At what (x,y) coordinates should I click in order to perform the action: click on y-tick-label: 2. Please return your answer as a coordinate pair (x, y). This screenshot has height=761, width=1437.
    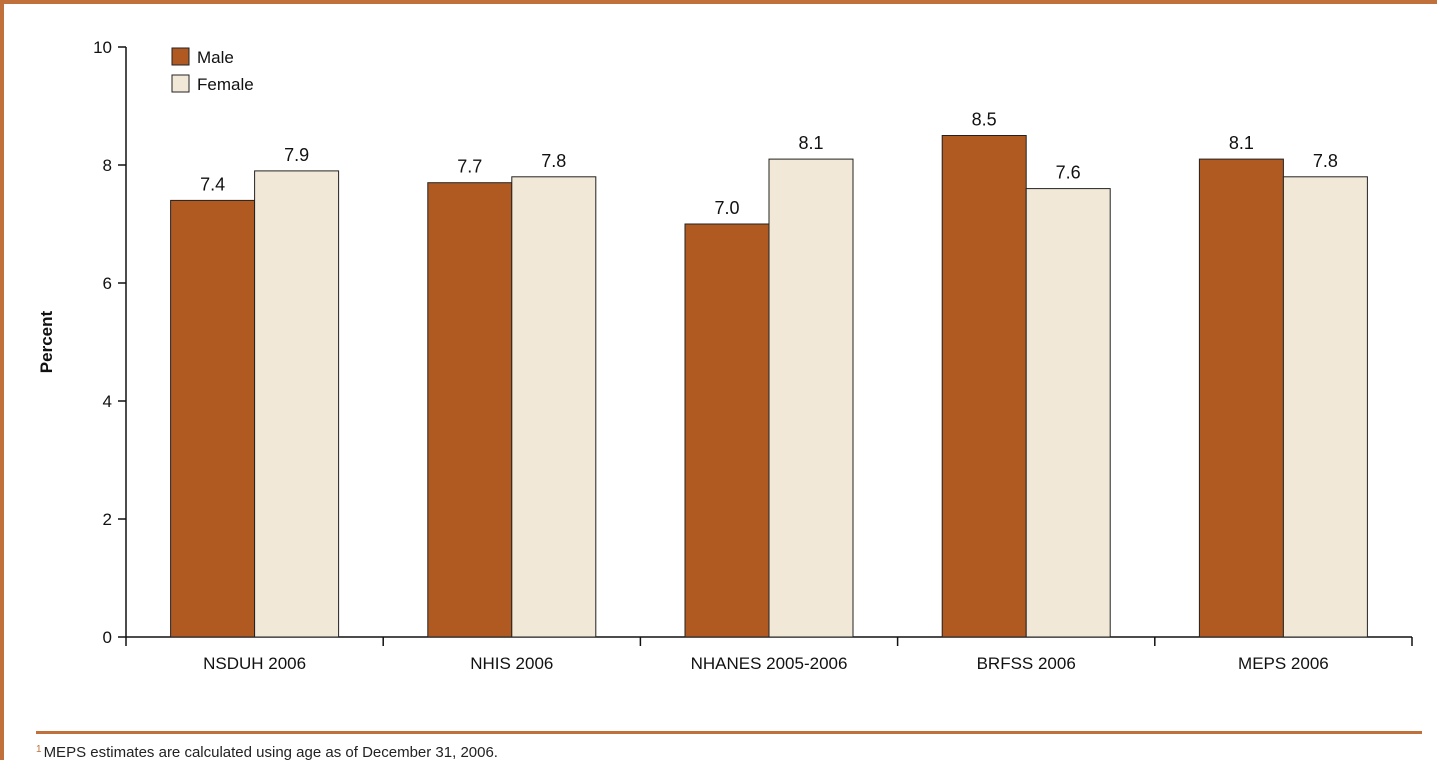
    Looking at the image, I should click on (107, 519).